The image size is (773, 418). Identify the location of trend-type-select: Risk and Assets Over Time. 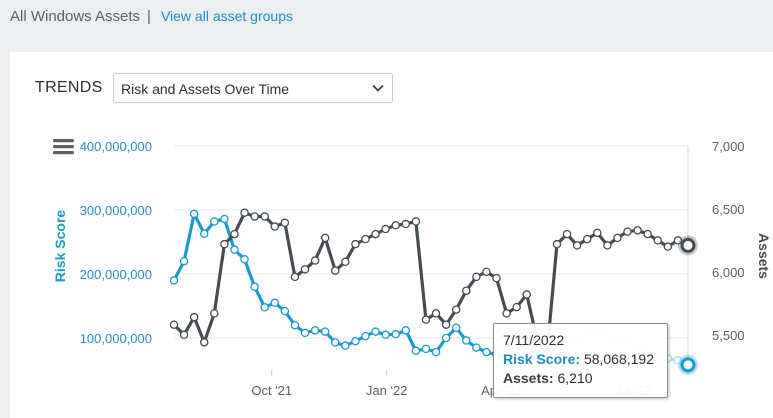
(253, 88).